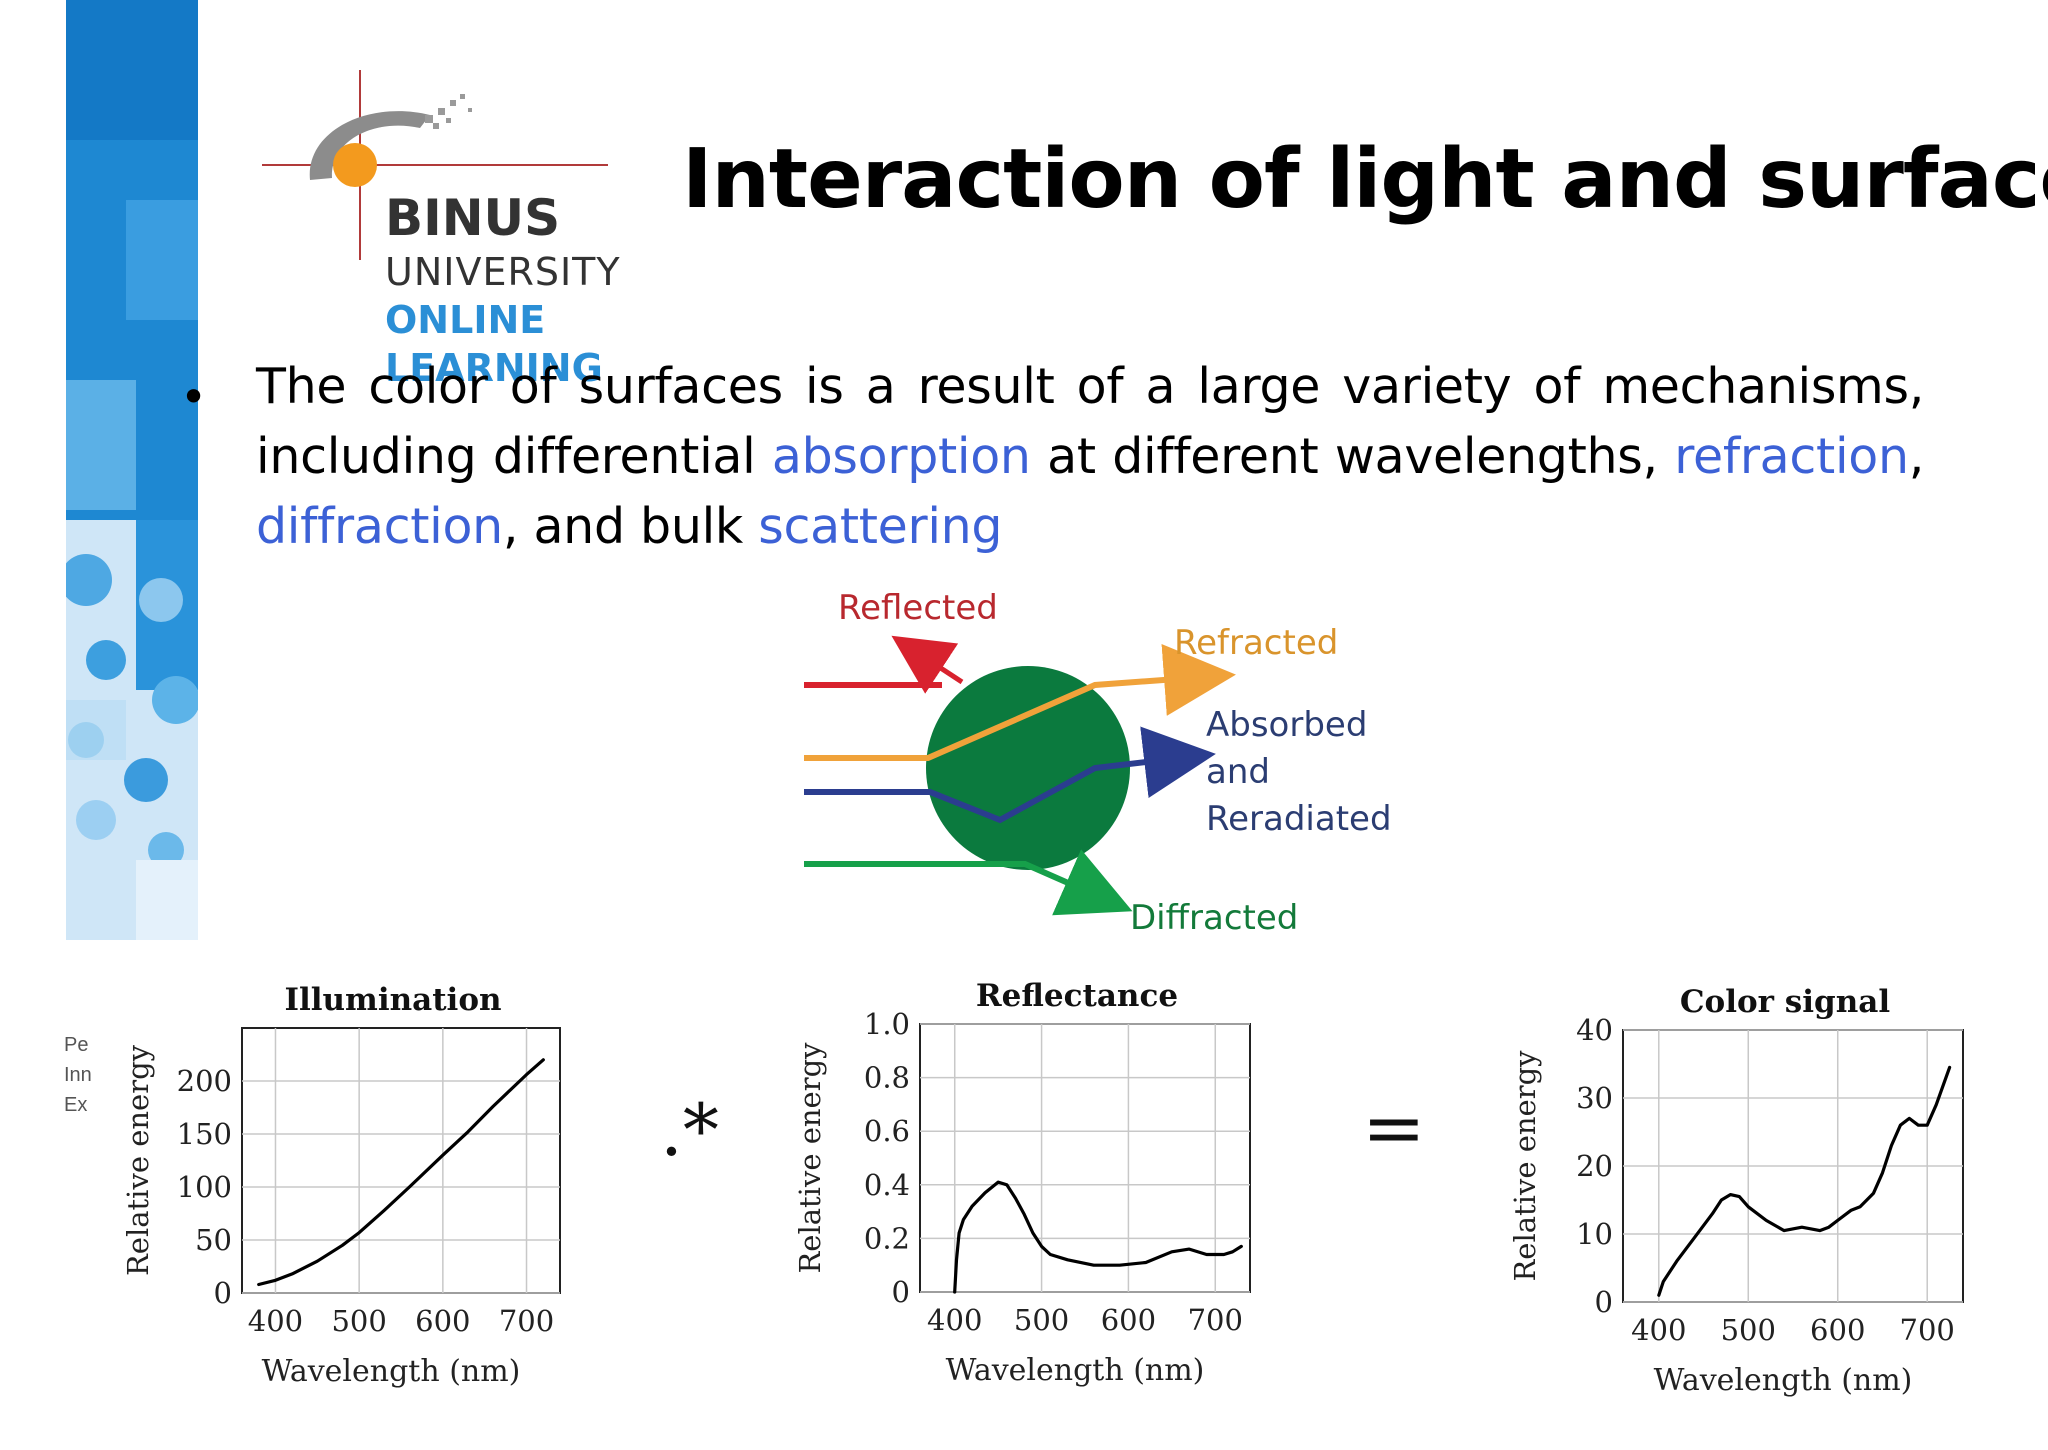 The image size is (2048, 1450). Describe the element at coordinates (213, 1240) in the screenshot. I see `y-tick-label: 50` at that location.